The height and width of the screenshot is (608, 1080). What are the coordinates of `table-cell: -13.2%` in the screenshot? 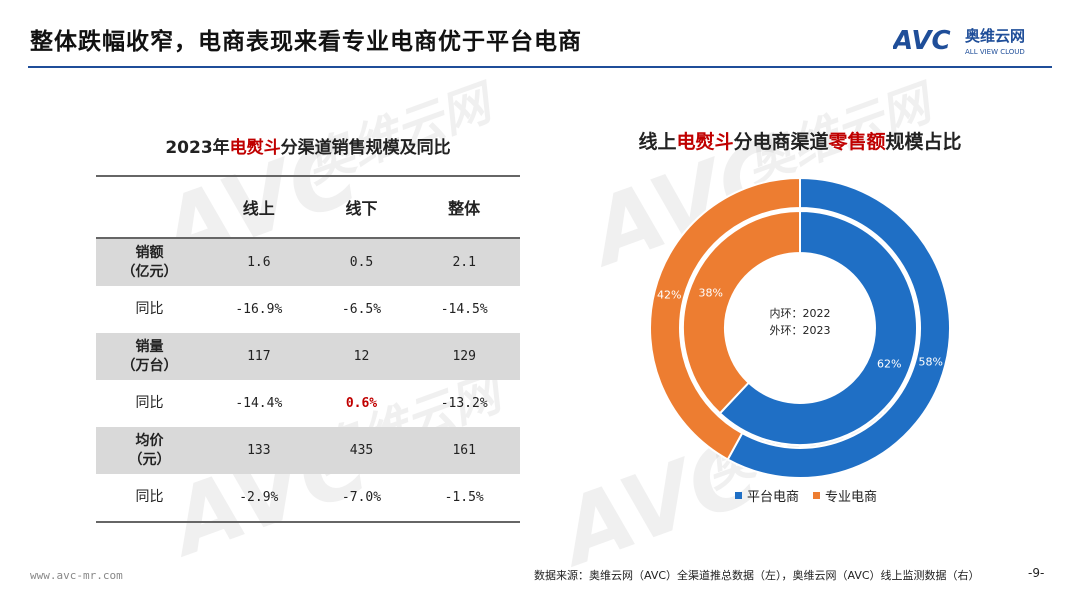 It's located at (464, 403).